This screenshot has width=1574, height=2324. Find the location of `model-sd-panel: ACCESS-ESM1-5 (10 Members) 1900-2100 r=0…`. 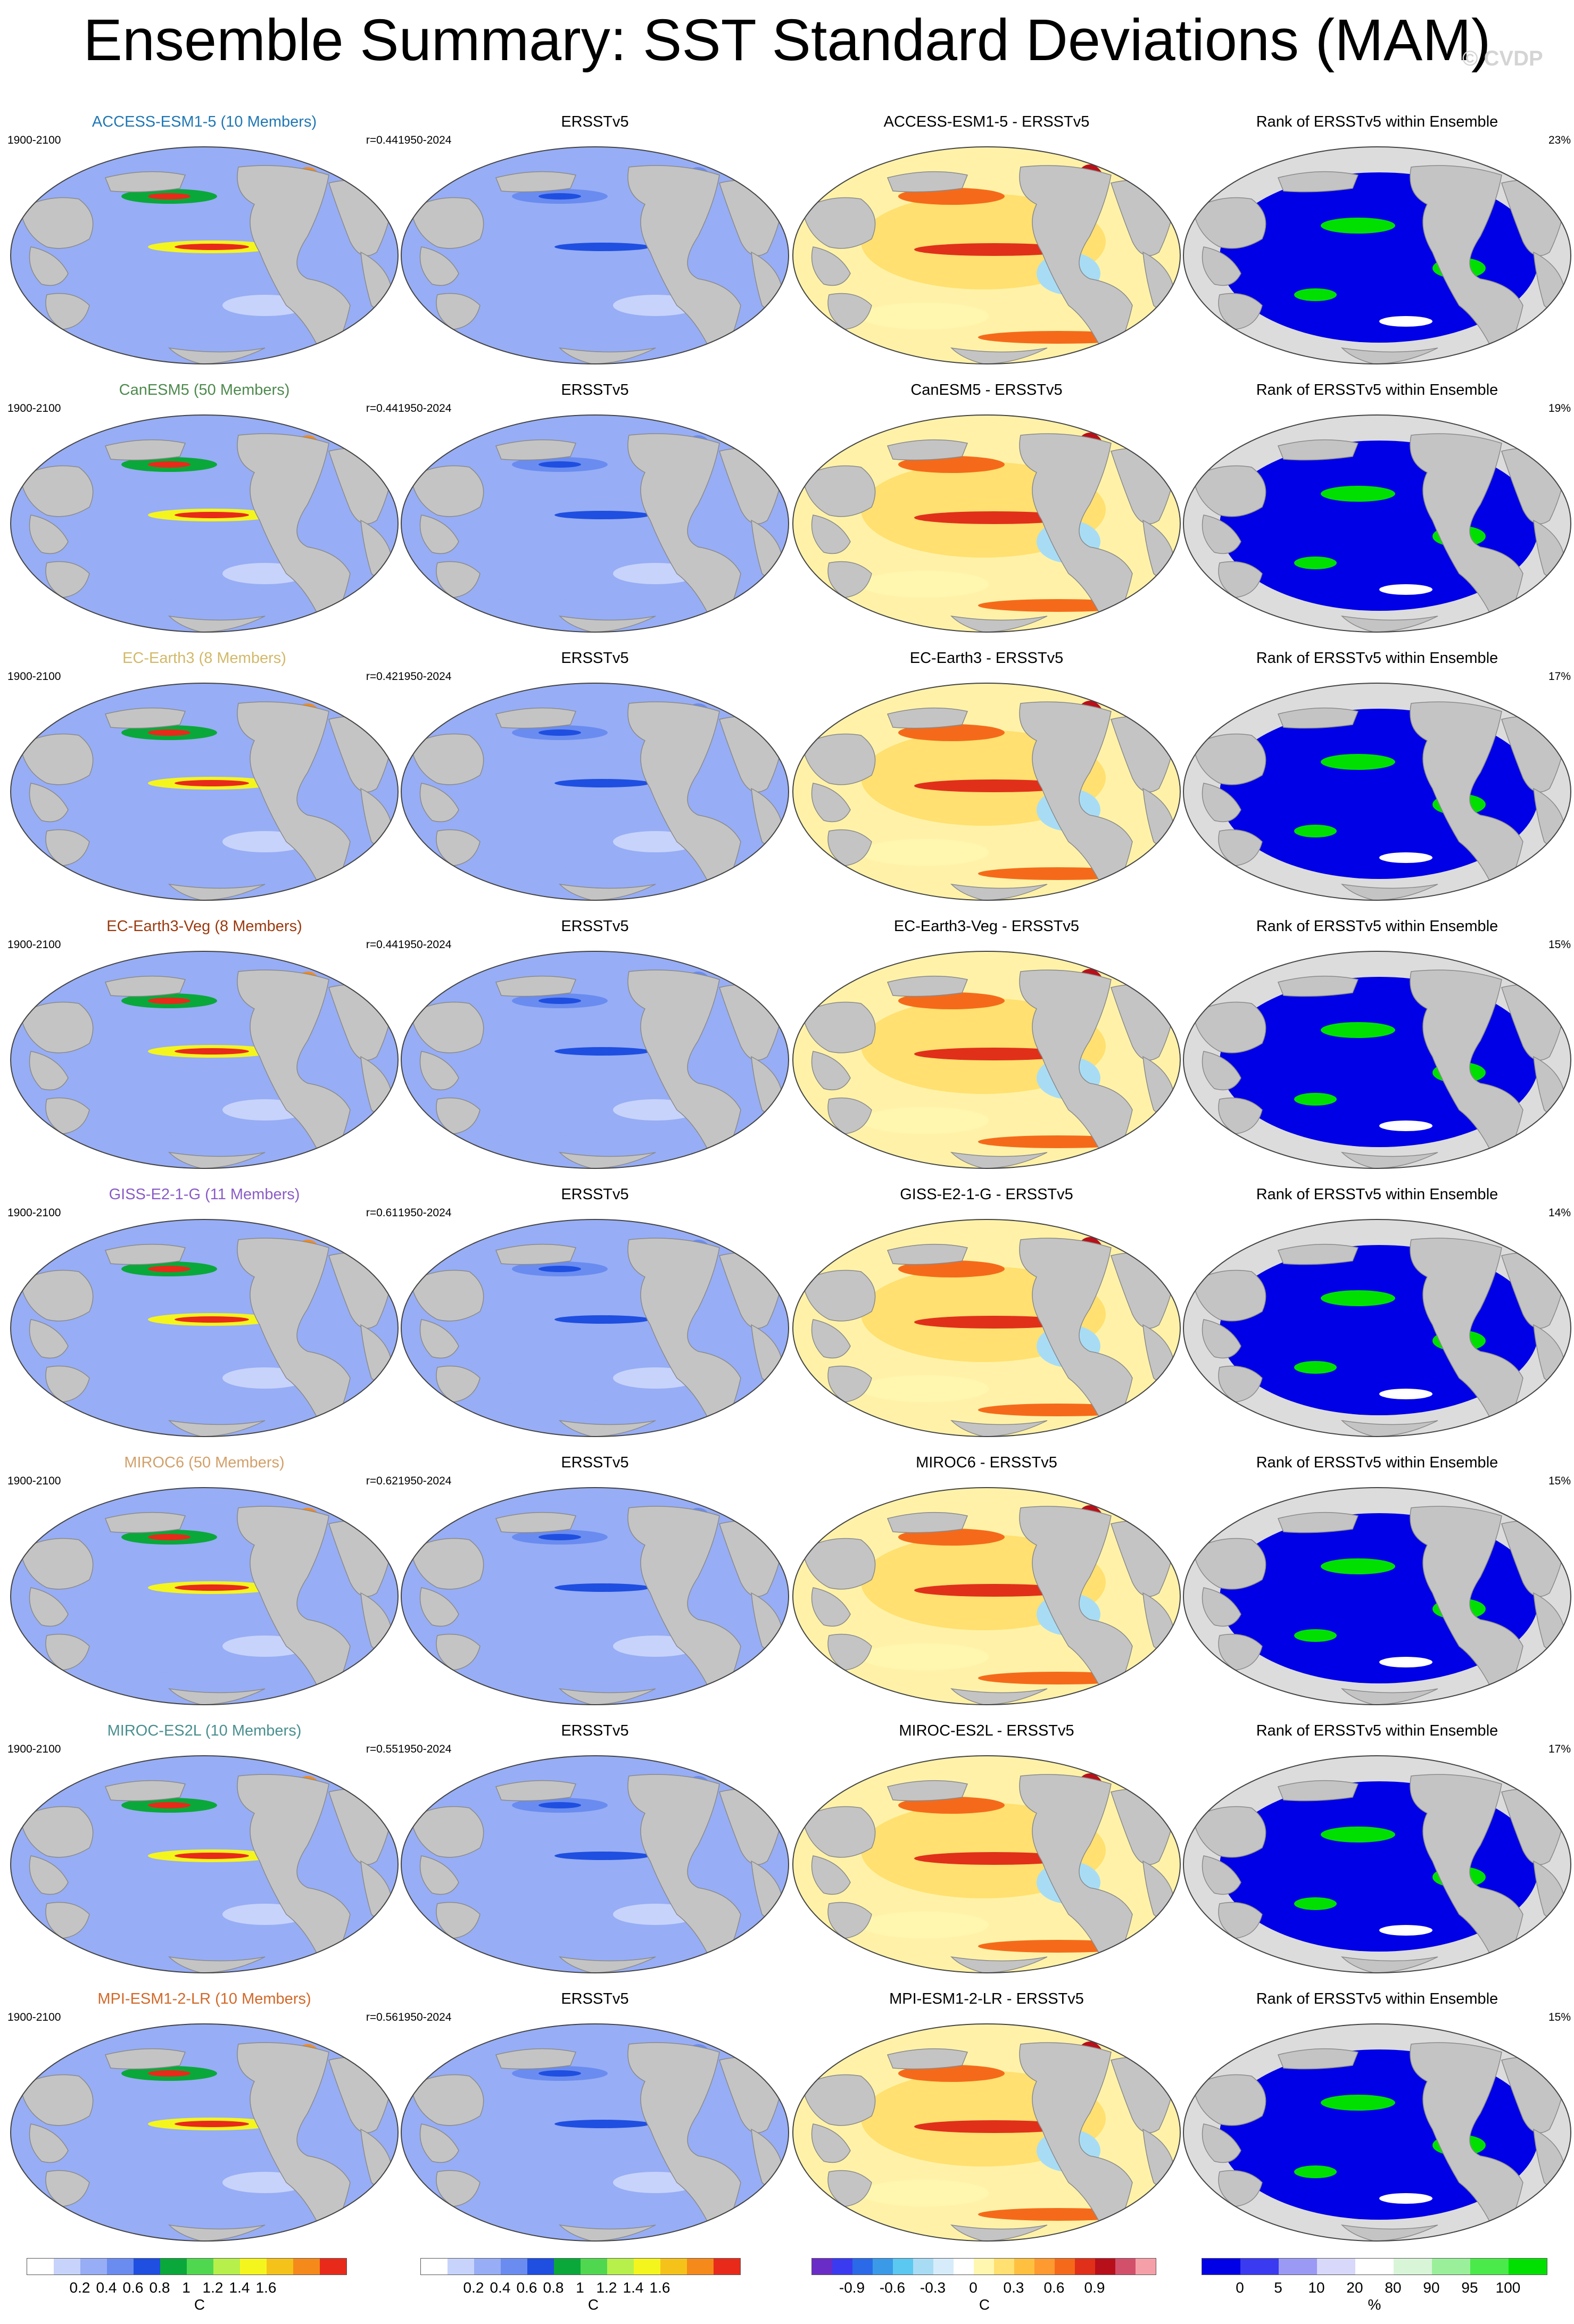

model-sd-panel: ACCESS-ESM1-5 (10 Members) 1900-2100 r=0… is located at coordinates (204, 244).